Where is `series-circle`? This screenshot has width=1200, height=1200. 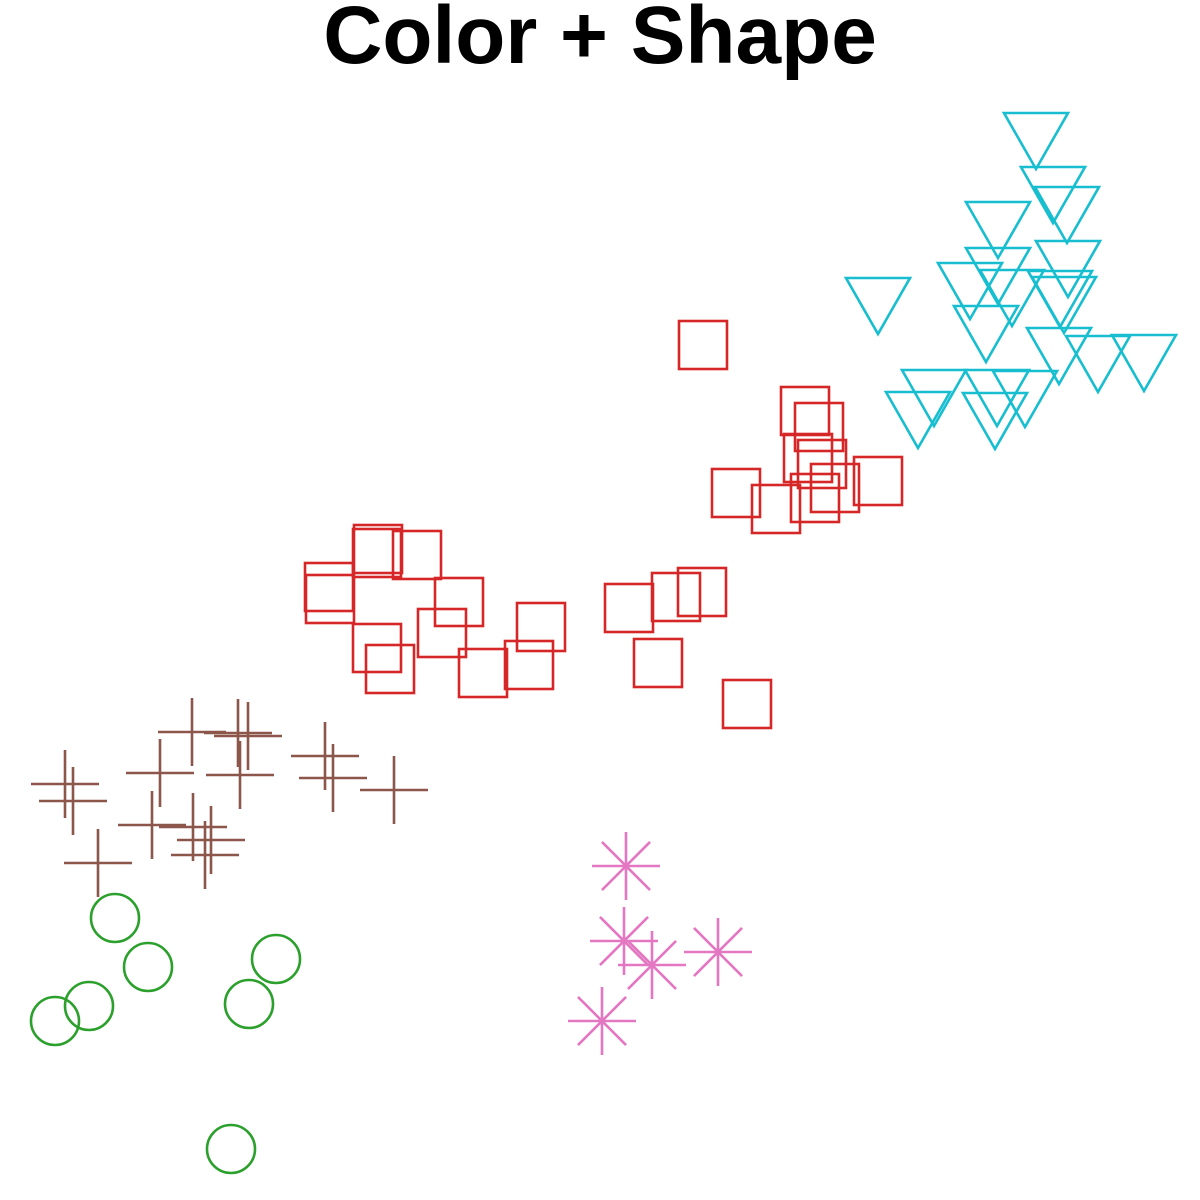 series-circle is located at coordinates (165, 1033).